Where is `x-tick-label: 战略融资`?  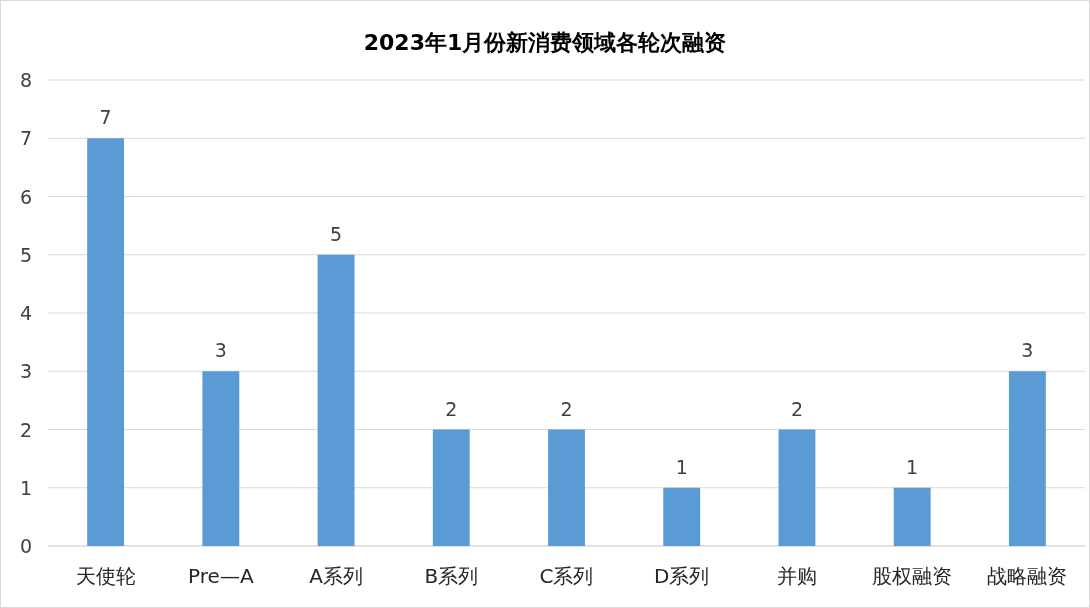
x-tick-label: 战略融资 is located at coordinates (1027, 576).